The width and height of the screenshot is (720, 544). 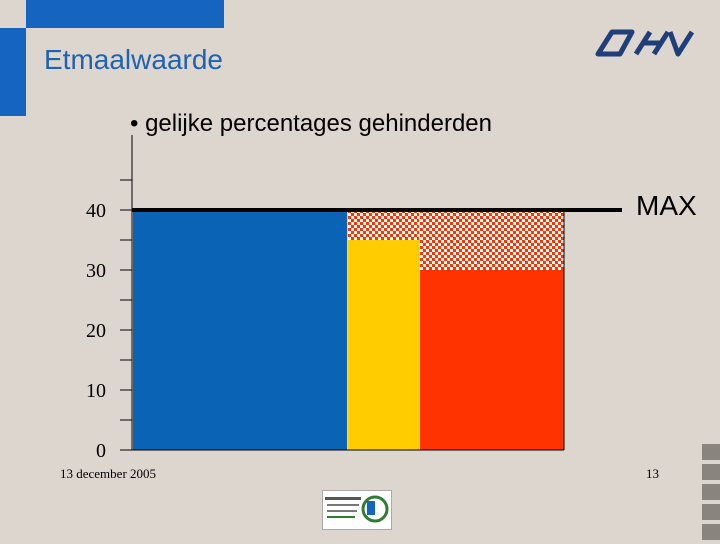 What do you see at coordinates (101, 451) in the screenshot?
I see `y-tick-label: 0` at bounding box center [101, 451].